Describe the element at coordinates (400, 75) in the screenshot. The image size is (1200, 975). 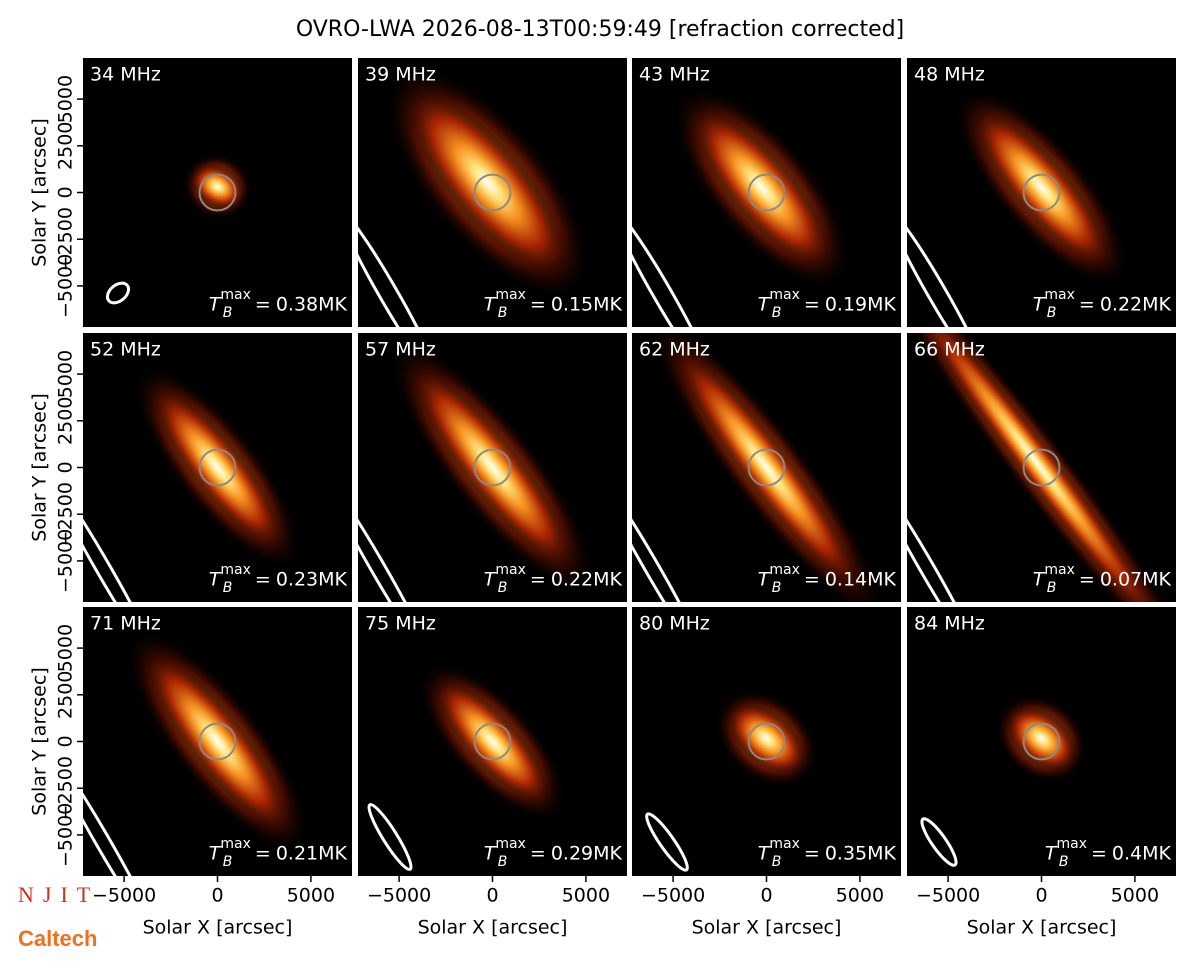
I see `frequency-label: 39 MHz` at that location.